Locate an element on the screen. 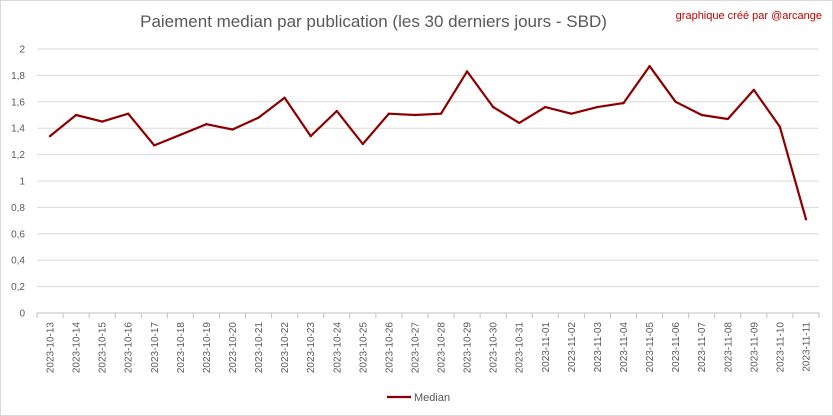 The image size is (833, 416). y-tick-label: 1 is located at coordinates (22, 182).